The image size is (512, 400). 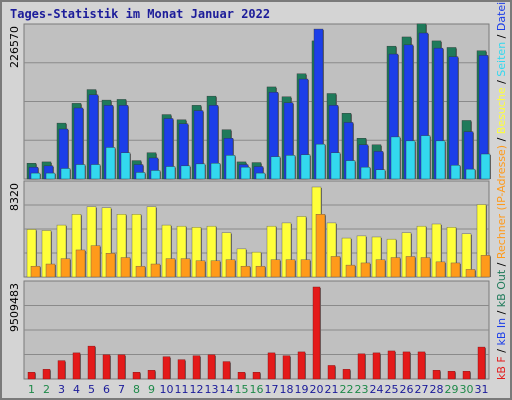 I want to click on day-label-25: 25, so click(x=392, y=389).